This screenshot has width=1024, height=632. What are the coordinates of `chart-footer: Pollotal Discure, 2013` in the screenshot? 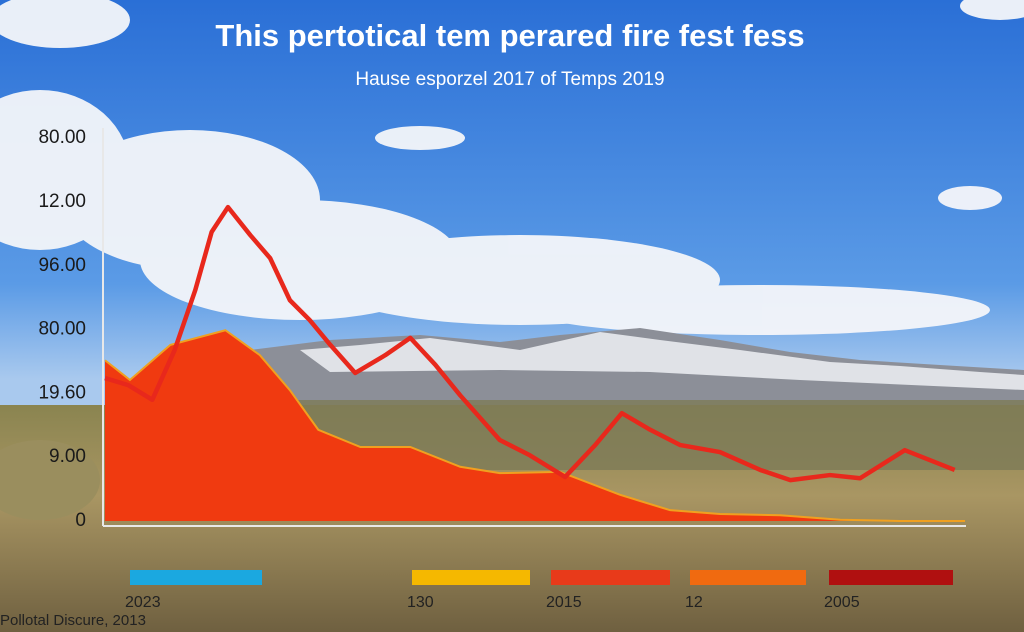 It's located at (73, 620).